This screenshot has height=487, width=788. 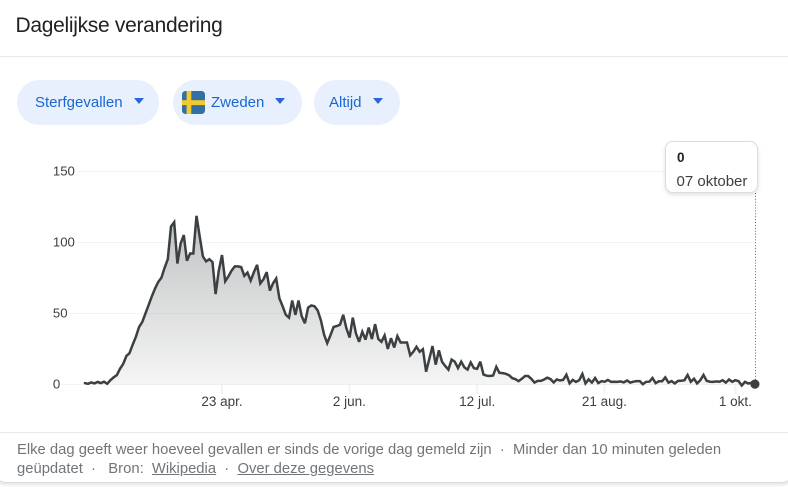 What do you see at coordinates (64, 242) in the screenshot?
I see `svg-text: 100` at bounding box center [64, 242].